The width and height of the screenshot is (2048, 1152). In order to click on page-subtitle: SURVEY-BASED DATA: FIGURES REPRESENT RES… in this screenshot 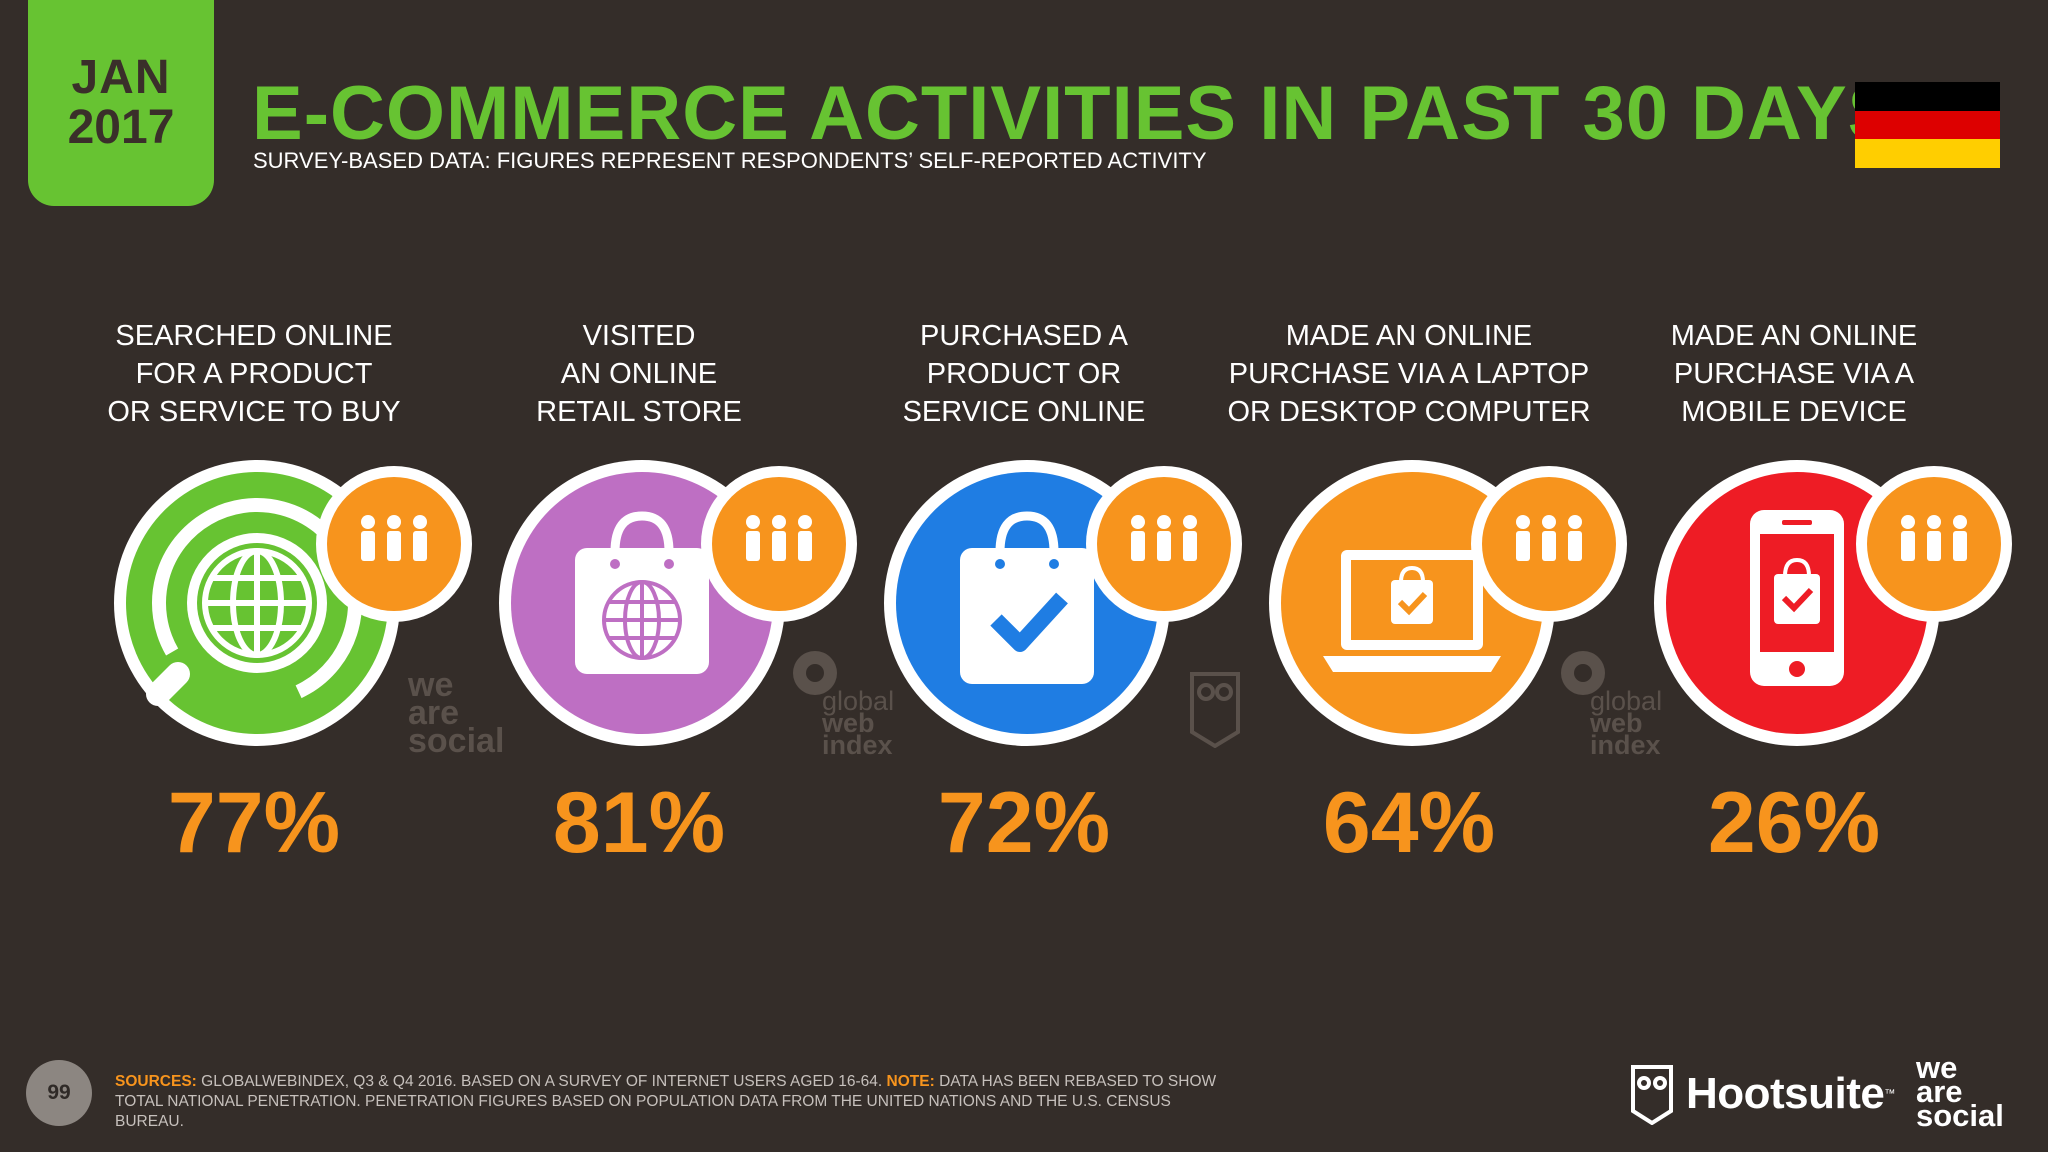, I will do `click(730, 160)`.